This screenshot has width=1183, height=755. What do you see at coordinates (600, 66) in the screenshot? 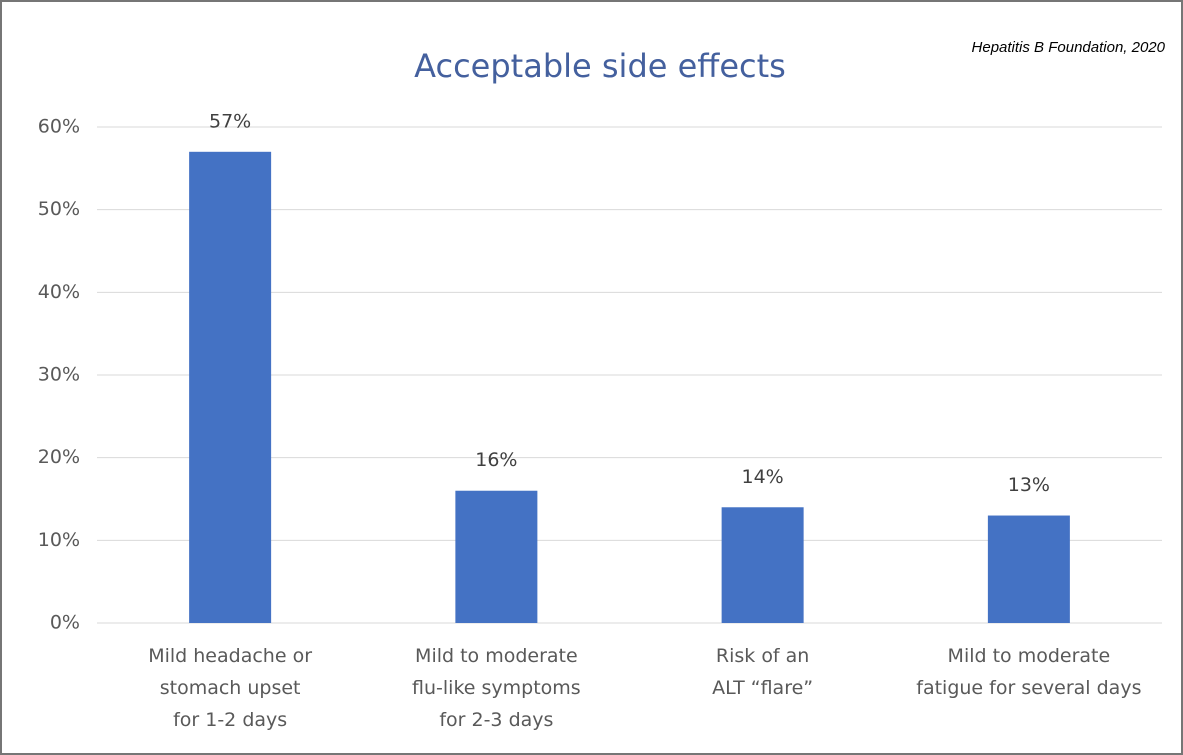
I see `chart-title: Acceptable side effects` at bounding box center [600, 66].